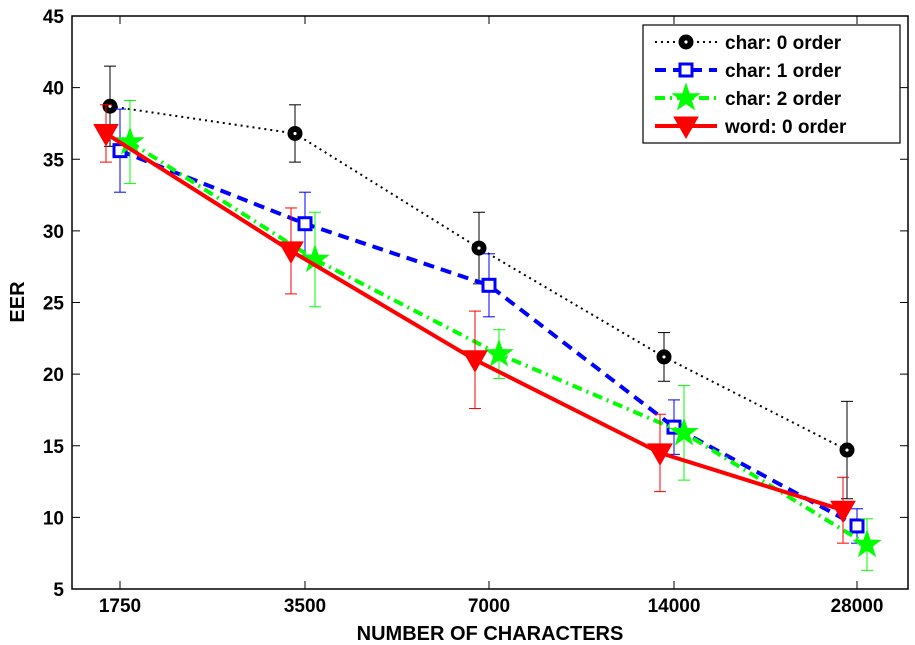 This screenshot has height=645, width=915. Describe the element at coordinates (54, 160) in the screenshot. I see `y-tick-label: 35` at that location.